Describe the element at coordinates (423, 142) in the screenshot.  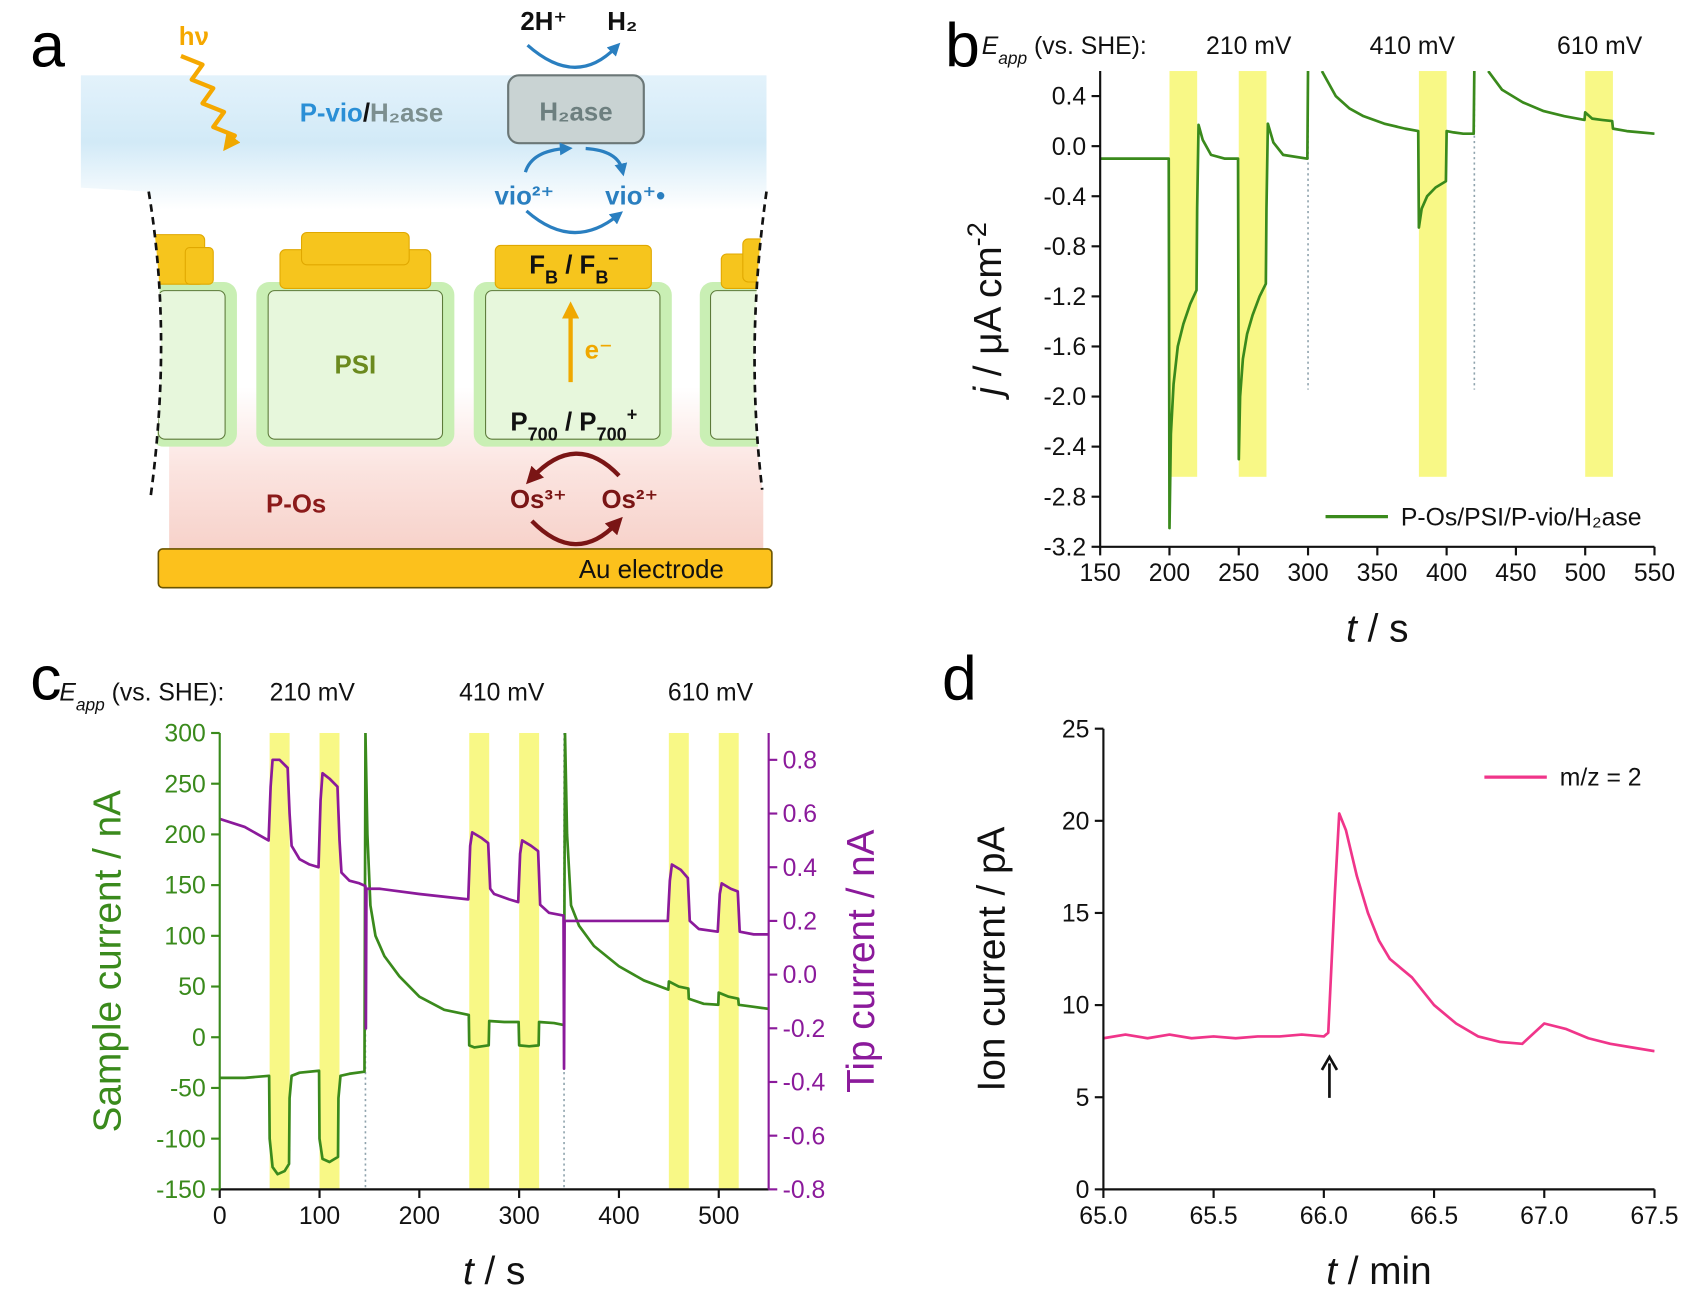
I see `solution-layer` at that location.